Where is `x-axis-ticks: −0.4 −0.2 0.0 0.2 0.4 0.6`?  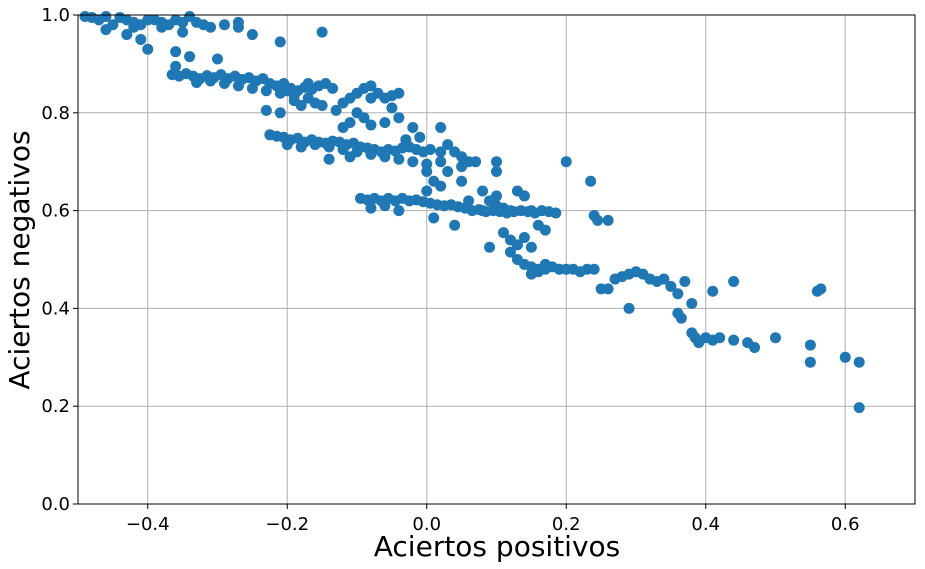
x-axis-ticks: −0.4 −0.2 0.0 0.2 0.4 0.6 is located at coordinates (493, 519).